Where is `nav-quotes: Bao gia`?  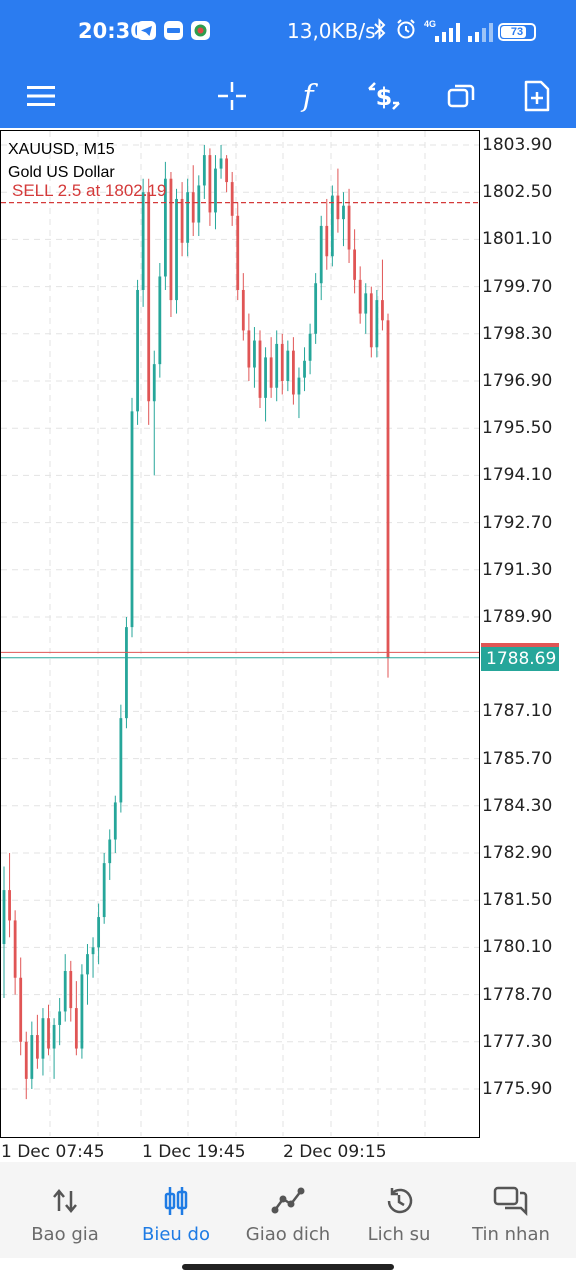
nav-quotes: Bao gia is located at coordinates (65, 1210).